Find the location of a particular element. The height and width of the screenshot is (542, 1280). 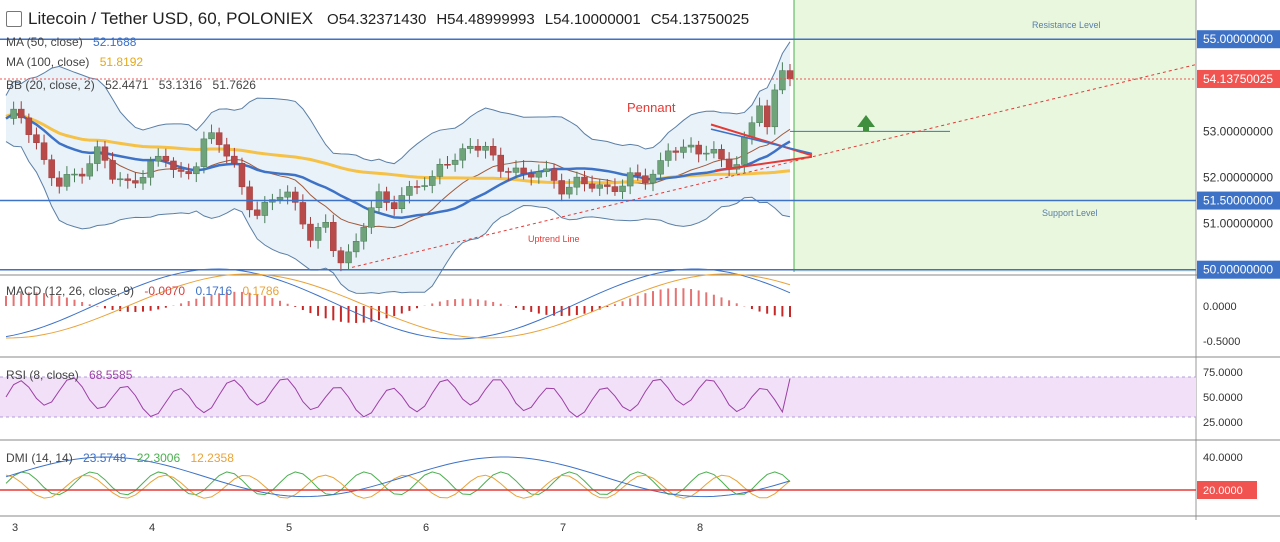

dmi-value-2: 22.3006 is located at coordinates (158, 458).